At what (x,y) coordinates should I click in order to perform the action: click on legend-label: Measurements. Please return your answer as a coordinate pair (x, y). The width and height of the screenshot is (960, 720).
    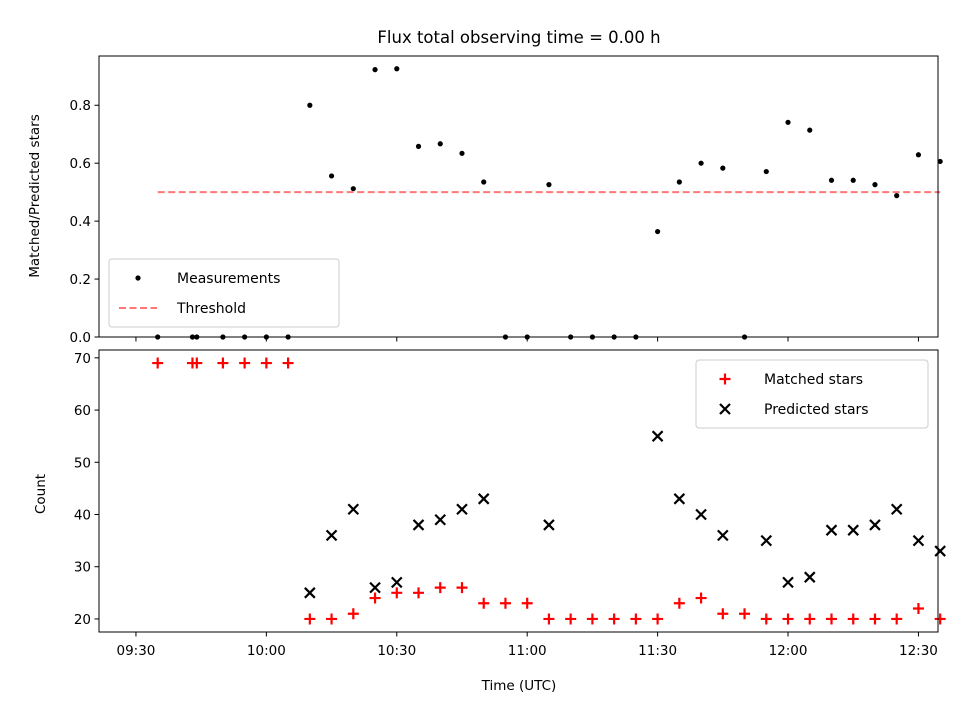
    Looking at the image, I should click on (228, 279).